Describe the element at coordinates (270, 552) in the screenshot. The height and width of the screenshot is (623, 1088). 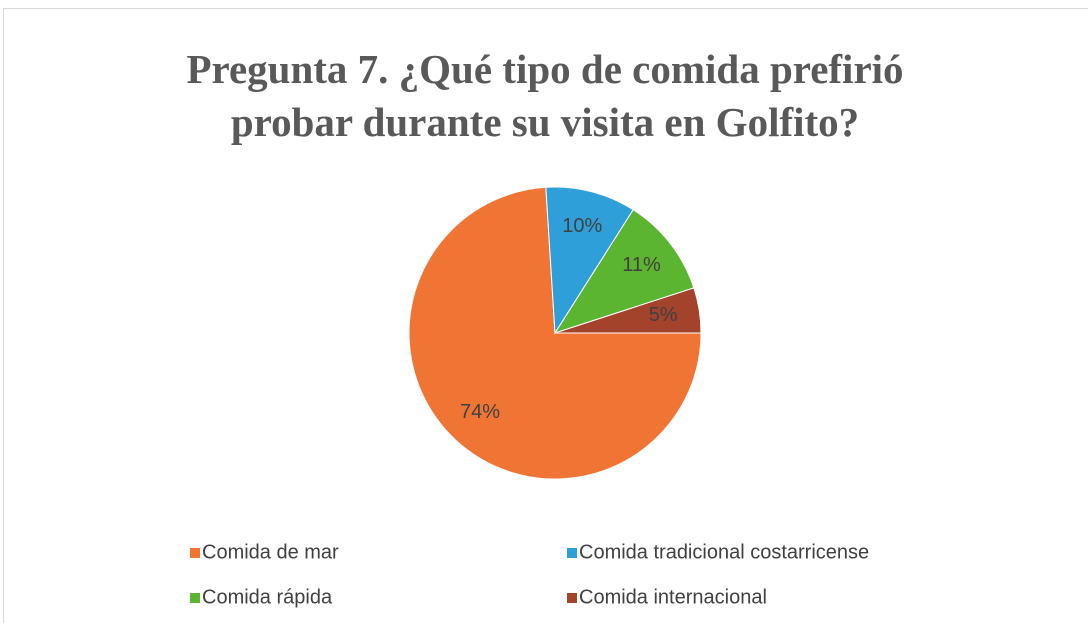
I see `legend-label: Comida de mar` at that location.